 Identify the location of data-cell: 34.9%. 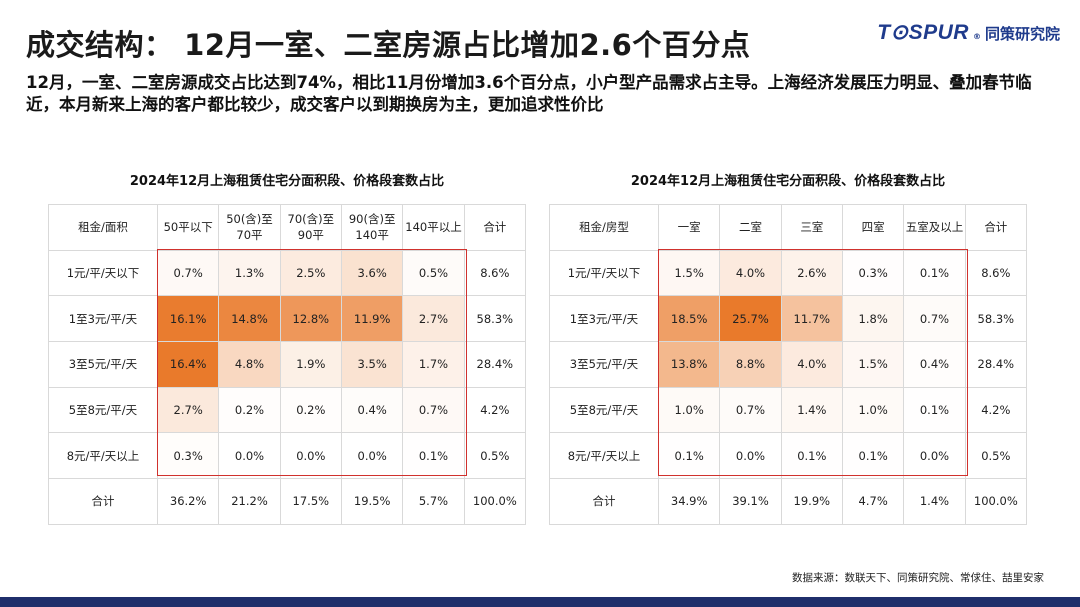
(689, 501).